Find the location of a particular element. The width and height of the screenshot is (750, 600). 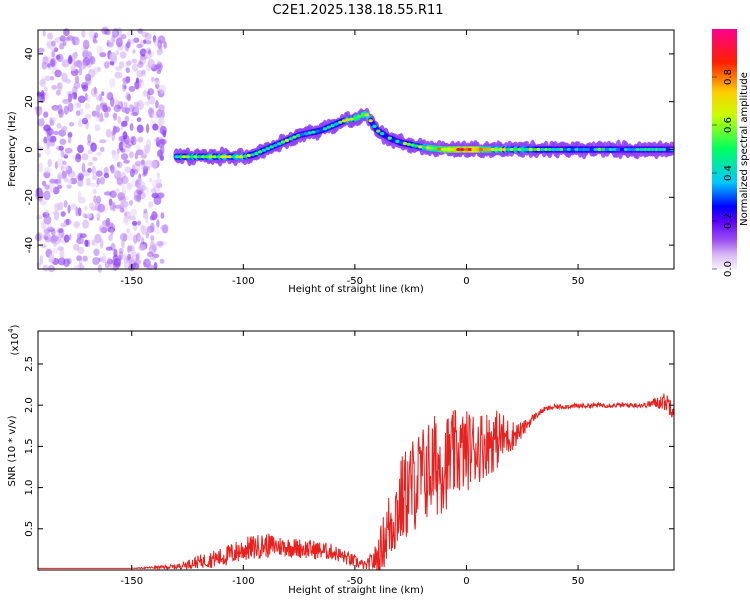

colorbar-label: Normalized spectral amplitude is located at coordinates (744, 149).